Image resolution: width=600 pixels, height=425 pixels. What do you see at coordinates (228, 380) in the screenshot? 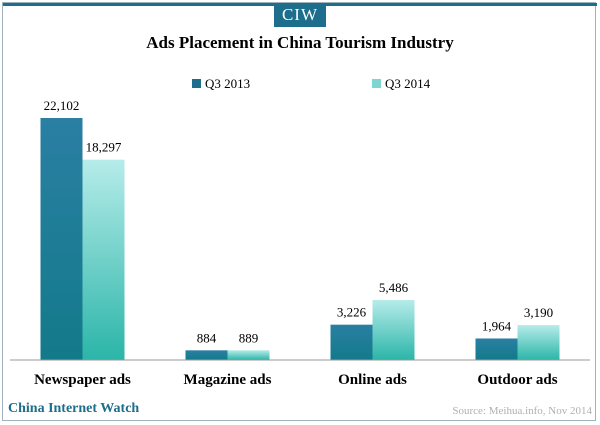
I see `x-tick-label: Magazine ads` at bounding box center [228, 380].